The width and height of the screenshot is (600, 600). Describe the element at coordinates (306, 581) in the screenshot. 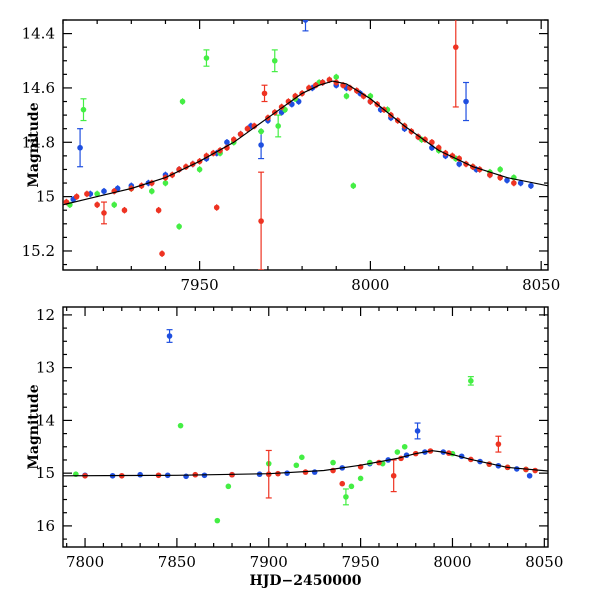

I see `x-axis-label: HJD−2450000` at that location.